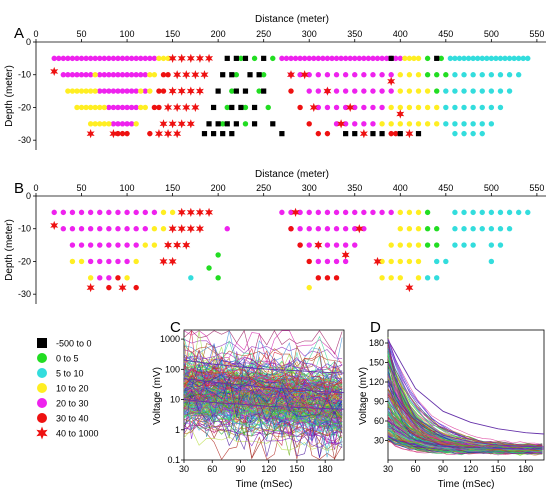 This screenshot has width=550, height=494. What do you see at coordinates (19, 33) in the screenshot?
I see `panel-a-label: A` at bounding box center [19, 33].